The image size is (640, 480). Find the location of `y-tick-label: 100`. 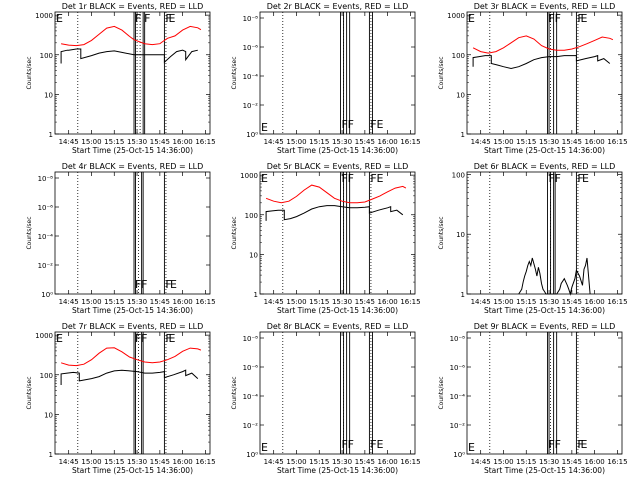

y-tick-label: 100 is located at coordinates (458, 56).